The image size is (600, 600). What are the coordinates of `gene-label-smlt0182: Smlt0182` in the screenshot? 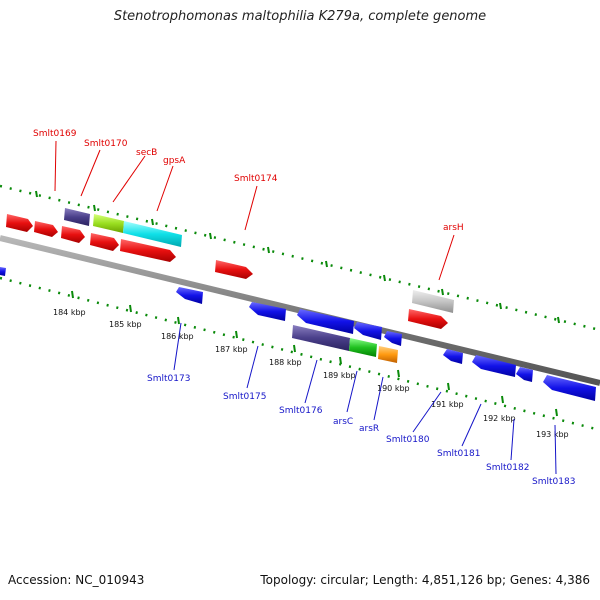 It's located at (507, 468).